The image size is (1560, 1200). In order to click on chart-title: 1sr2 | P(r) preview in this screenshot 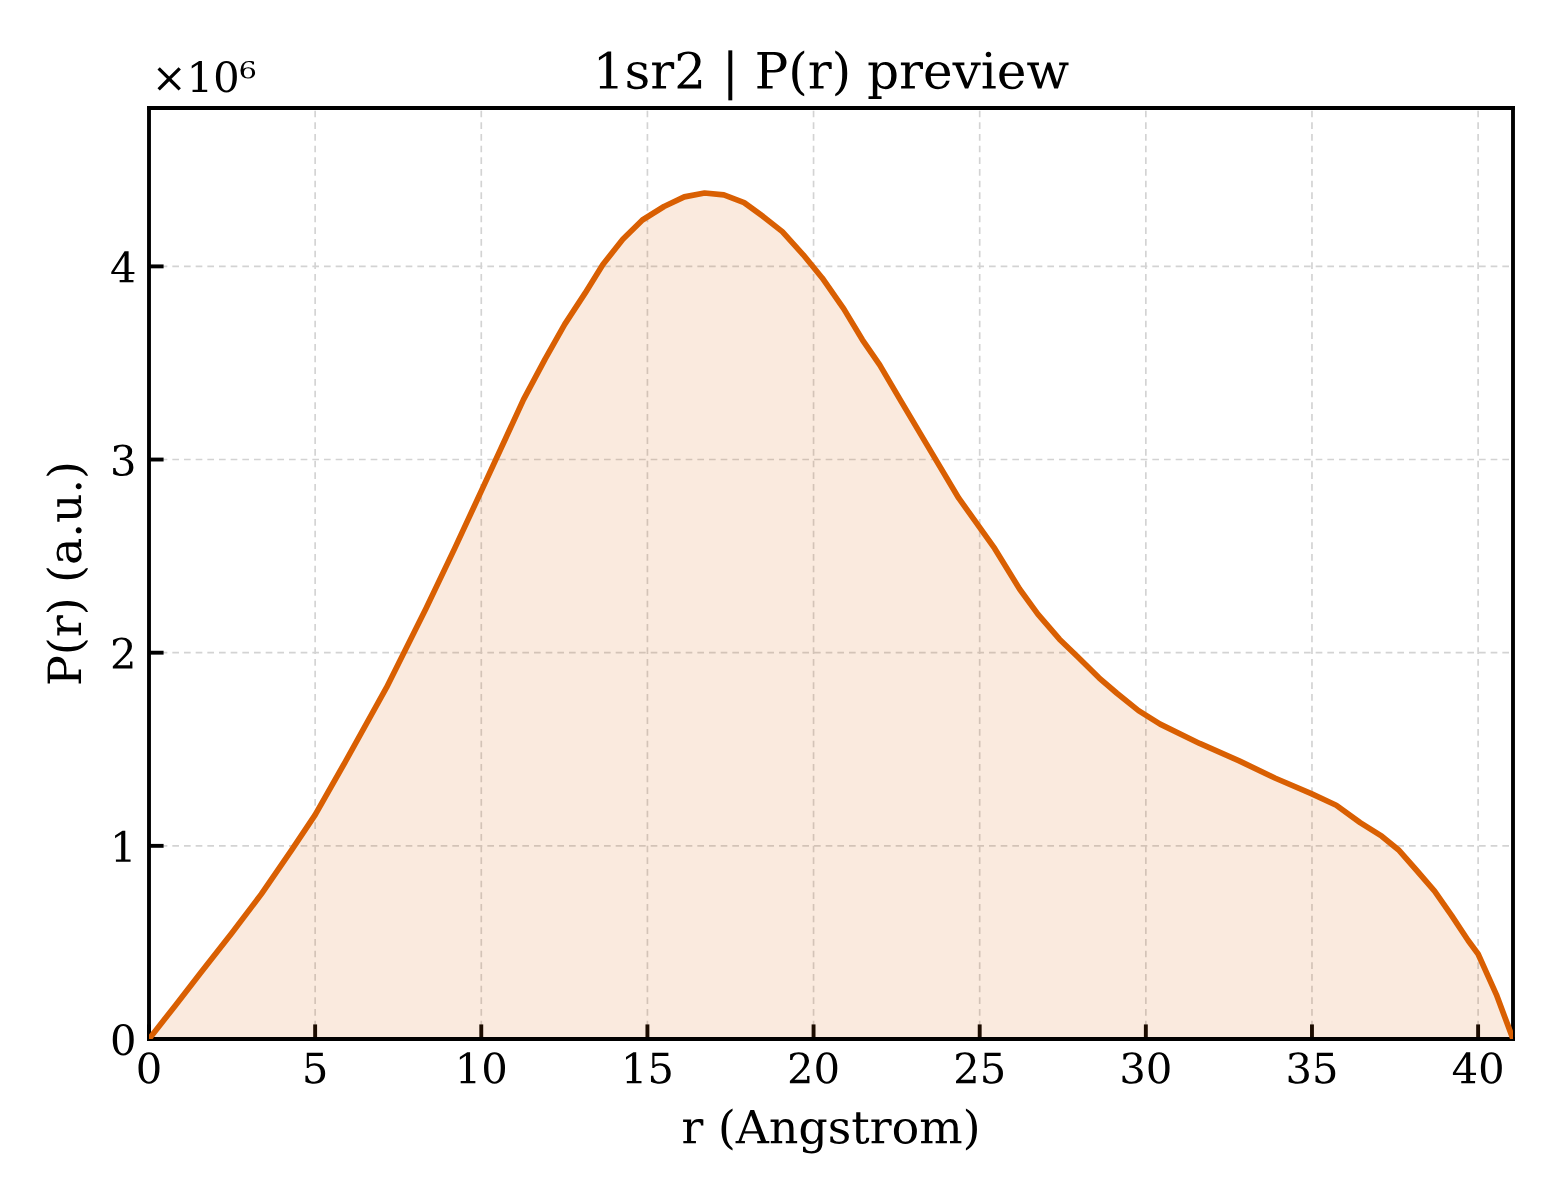, I will do `click(833, 75)`.